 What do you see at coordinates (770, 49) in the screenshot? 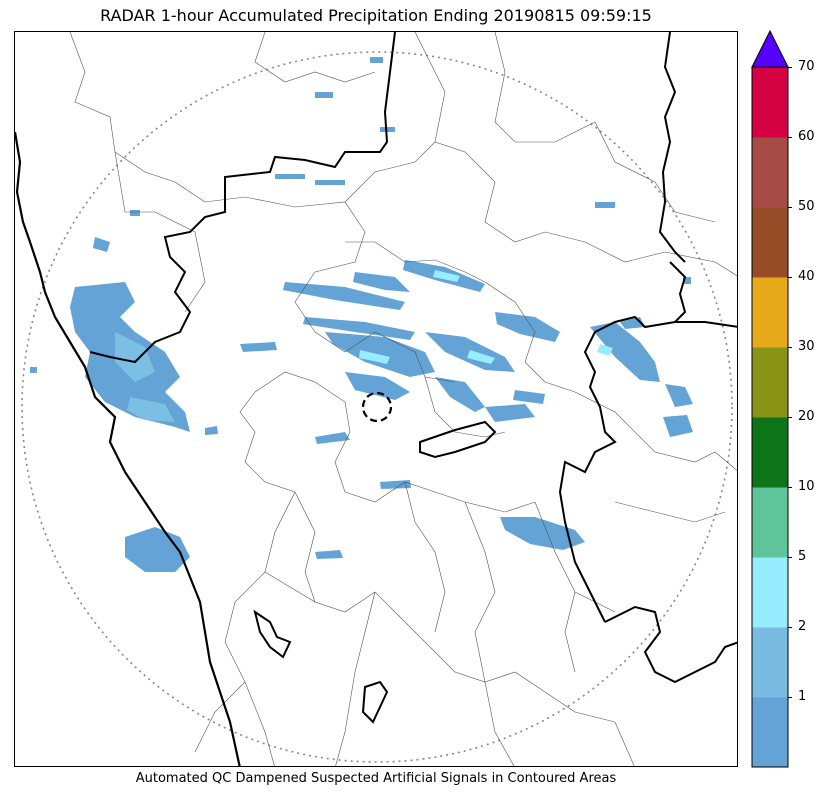
I see `colorbar-extend-triangle` at bounding box center [770, 49].